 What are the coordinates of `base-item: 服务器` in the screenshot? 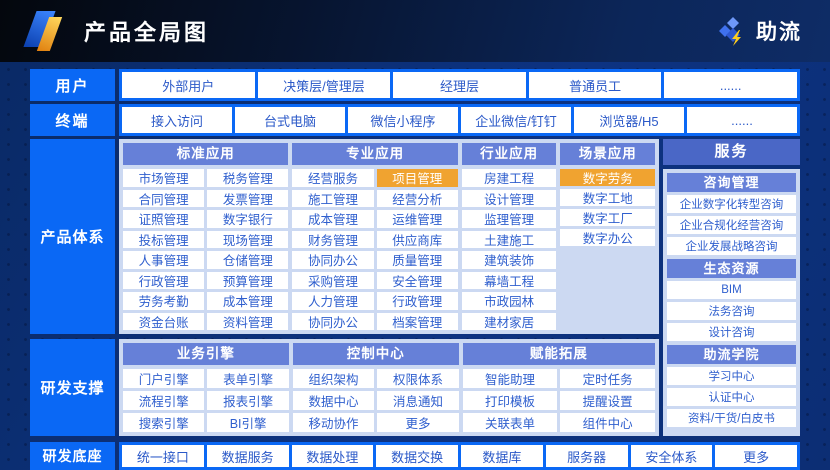 It's located at (586, 456).